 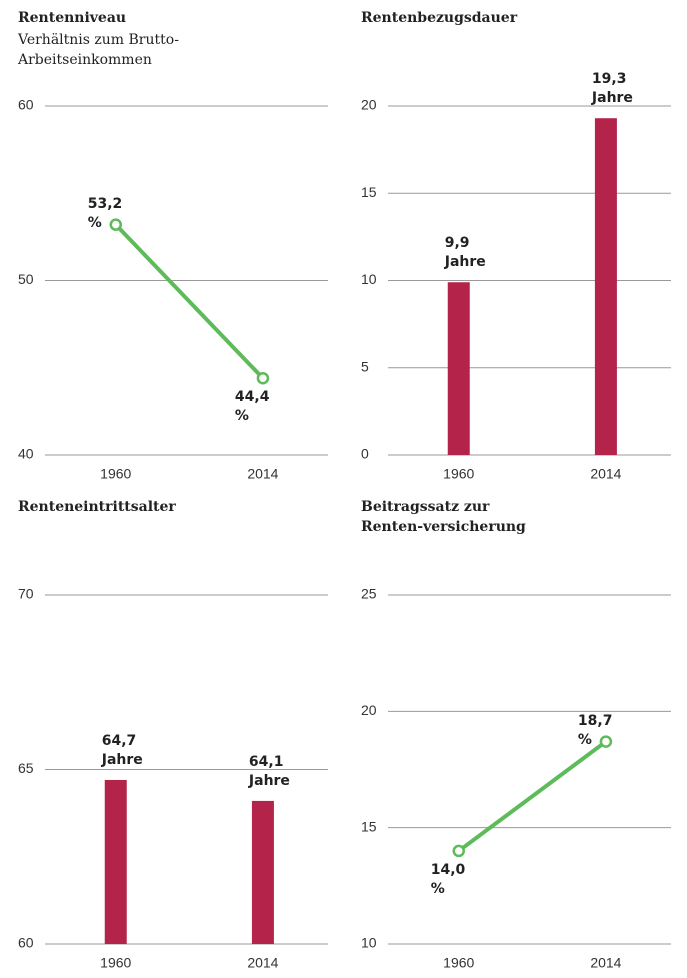 I want to click on y-tick-label: 70, so click(x=26, y=594).